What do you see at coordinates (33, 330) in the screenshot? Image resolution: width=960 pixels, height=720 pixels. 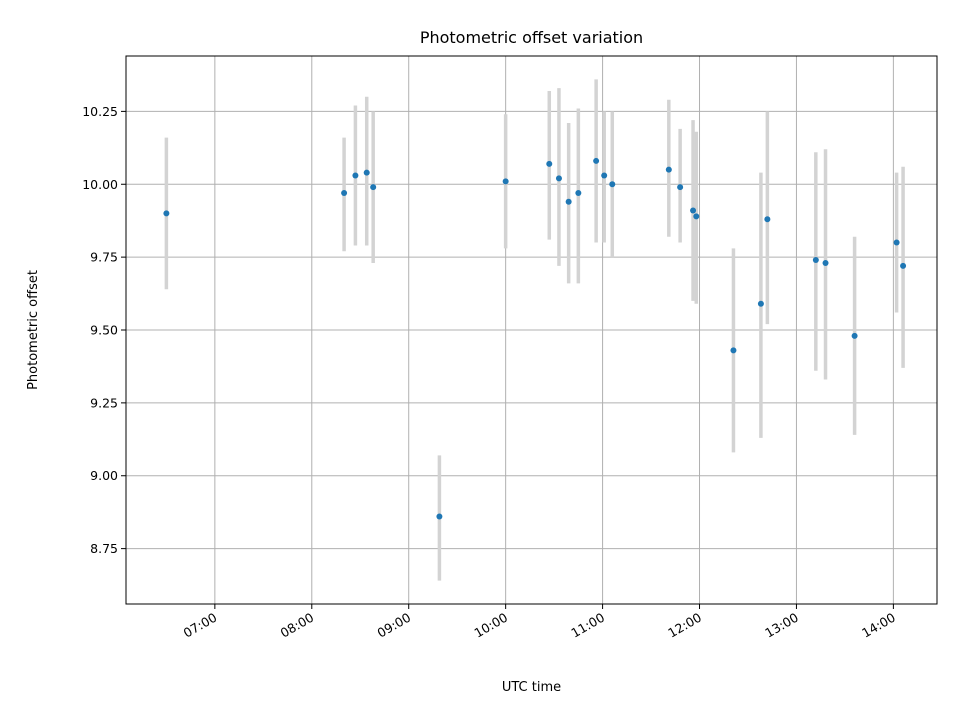 I see `y-axis-label: Photometric offset` at bounding box center [33, 330].